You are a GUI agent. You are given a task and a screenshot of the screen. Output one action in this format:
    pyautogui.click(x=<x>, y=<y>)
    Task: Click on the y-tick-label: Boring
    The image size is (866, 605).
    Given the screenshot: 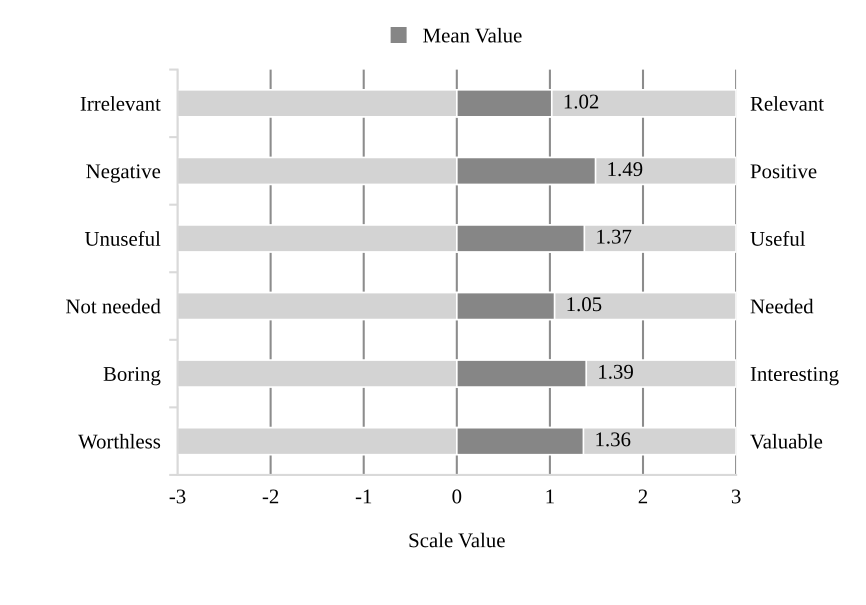 What is the action you would take?
    pyautogui.click(x=132, y=376)
    